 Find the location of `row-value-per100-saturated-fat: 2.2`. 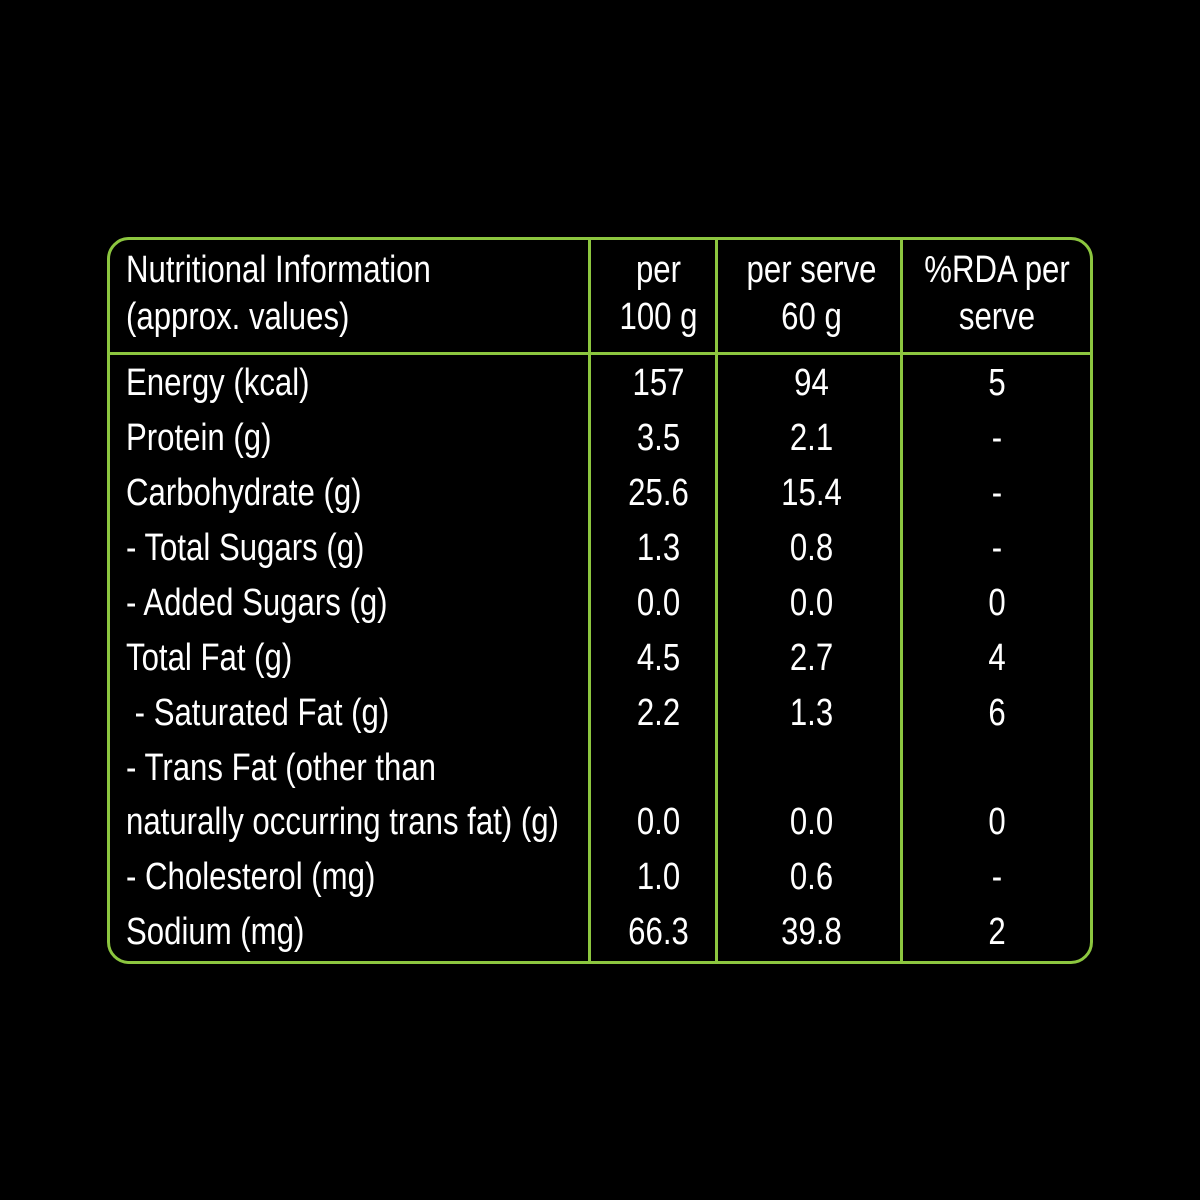

row-value-per100-saturated-fat: 2.2 is located at coordinates (658, 713).